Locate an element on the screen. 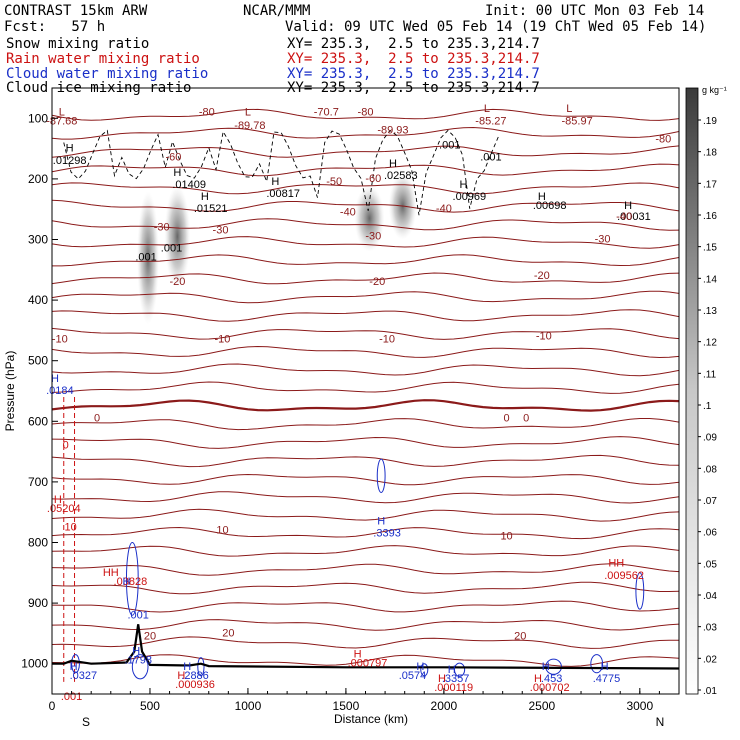 This screenshot has width=740, height=740. y-tick-label: 800 is located at coordinates (38, 543).